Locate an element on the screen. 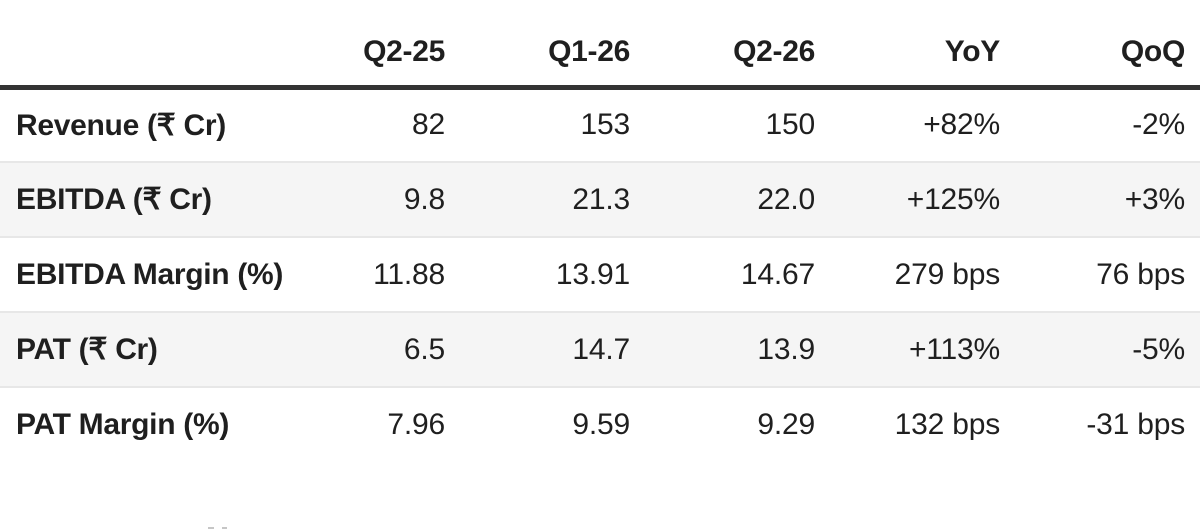 This screenshot has height=532, width=1200. row-label-ebitda: EBITDA (₹ Cr) is located at coordinates (114, 199).